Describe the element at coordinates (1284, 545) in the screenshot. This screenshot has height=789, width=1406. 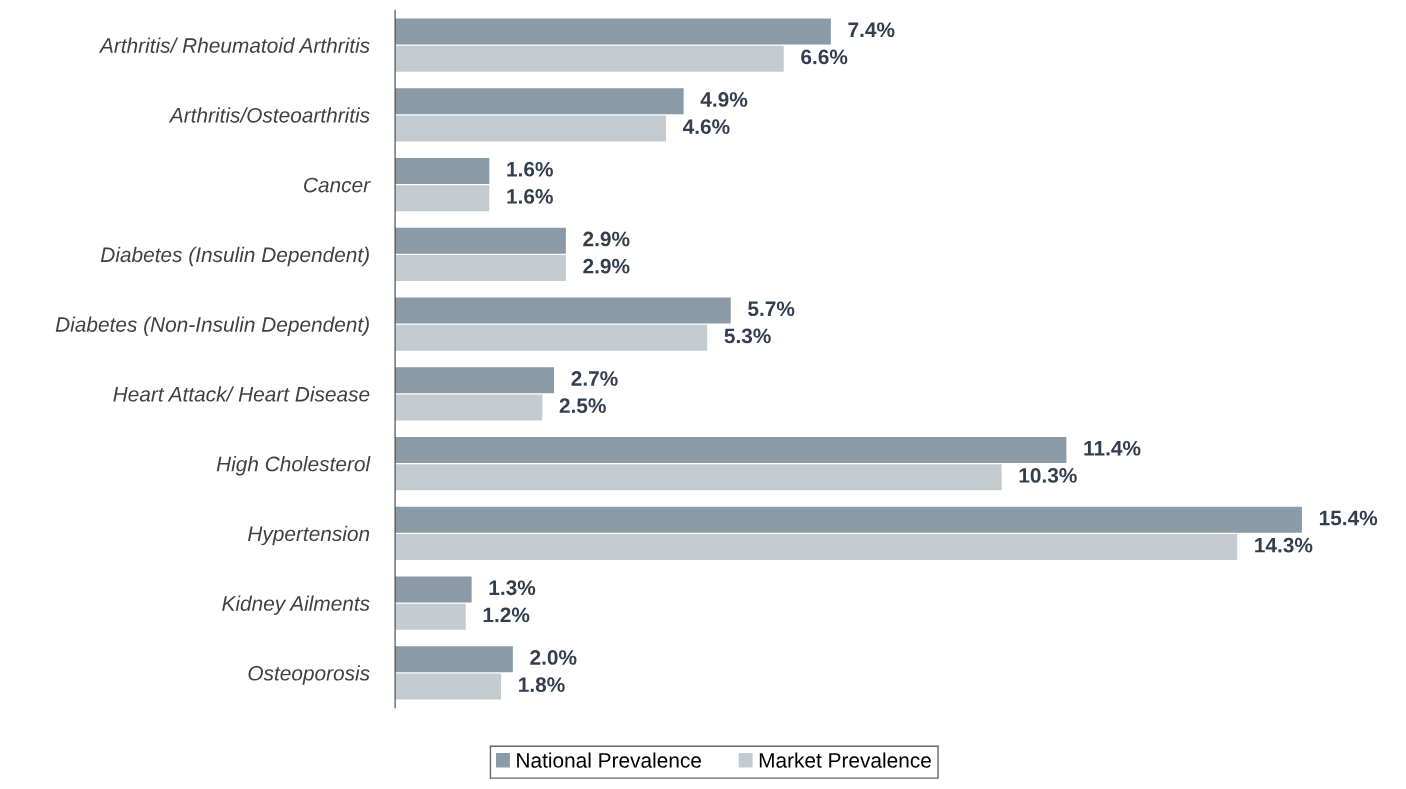
I see `data-label: 14.3%` at that location.